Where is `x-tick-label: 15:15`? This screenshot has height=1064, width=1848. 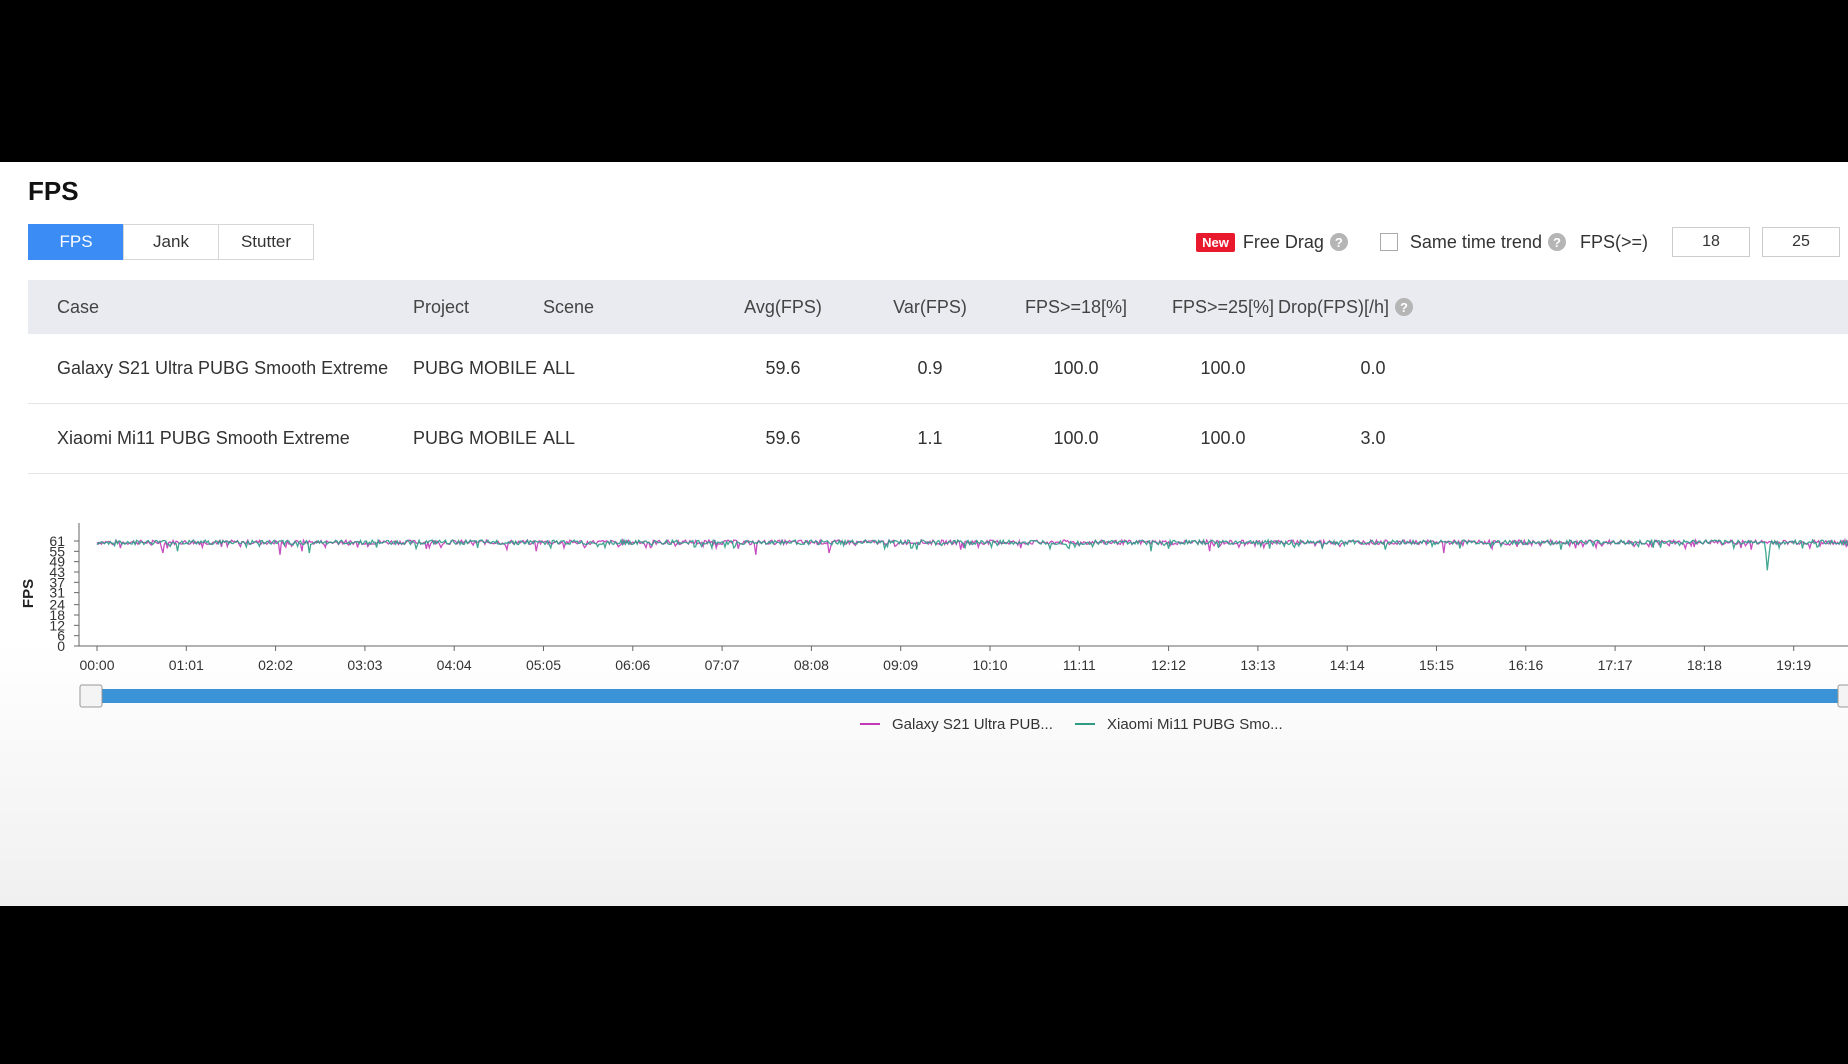 x-tick-label: 15:15 is located at coordinates (1436, 665).